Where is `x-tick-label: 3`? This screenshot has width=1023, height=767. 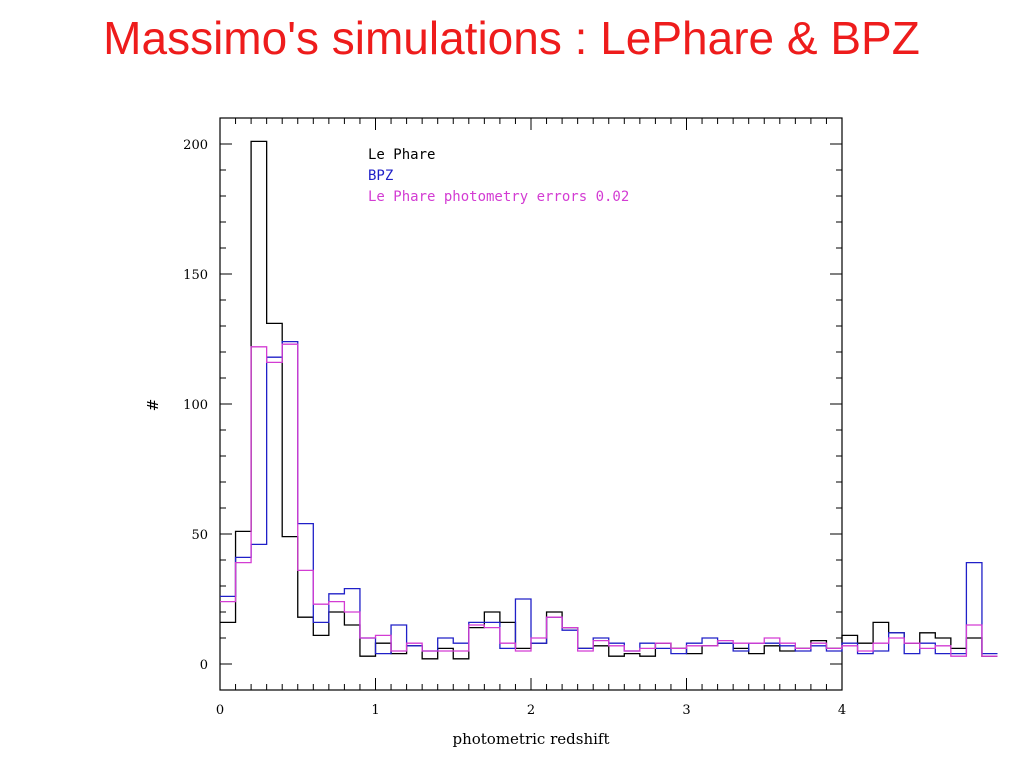
x-tick-label: 3 is located at coordinates (686, 710).